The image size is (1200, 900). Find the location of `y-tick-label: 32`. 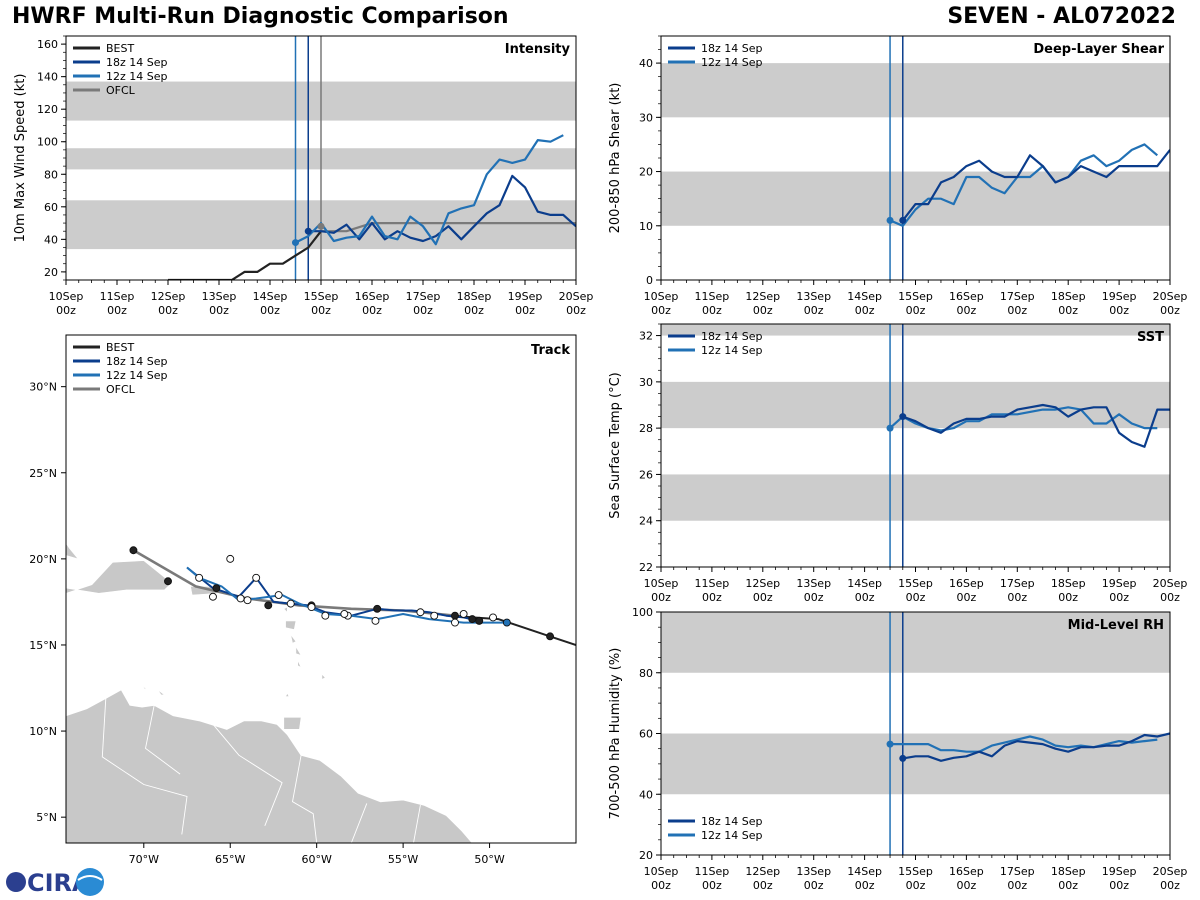

y-tick-label: 32 is located at coordinates (646, 336).